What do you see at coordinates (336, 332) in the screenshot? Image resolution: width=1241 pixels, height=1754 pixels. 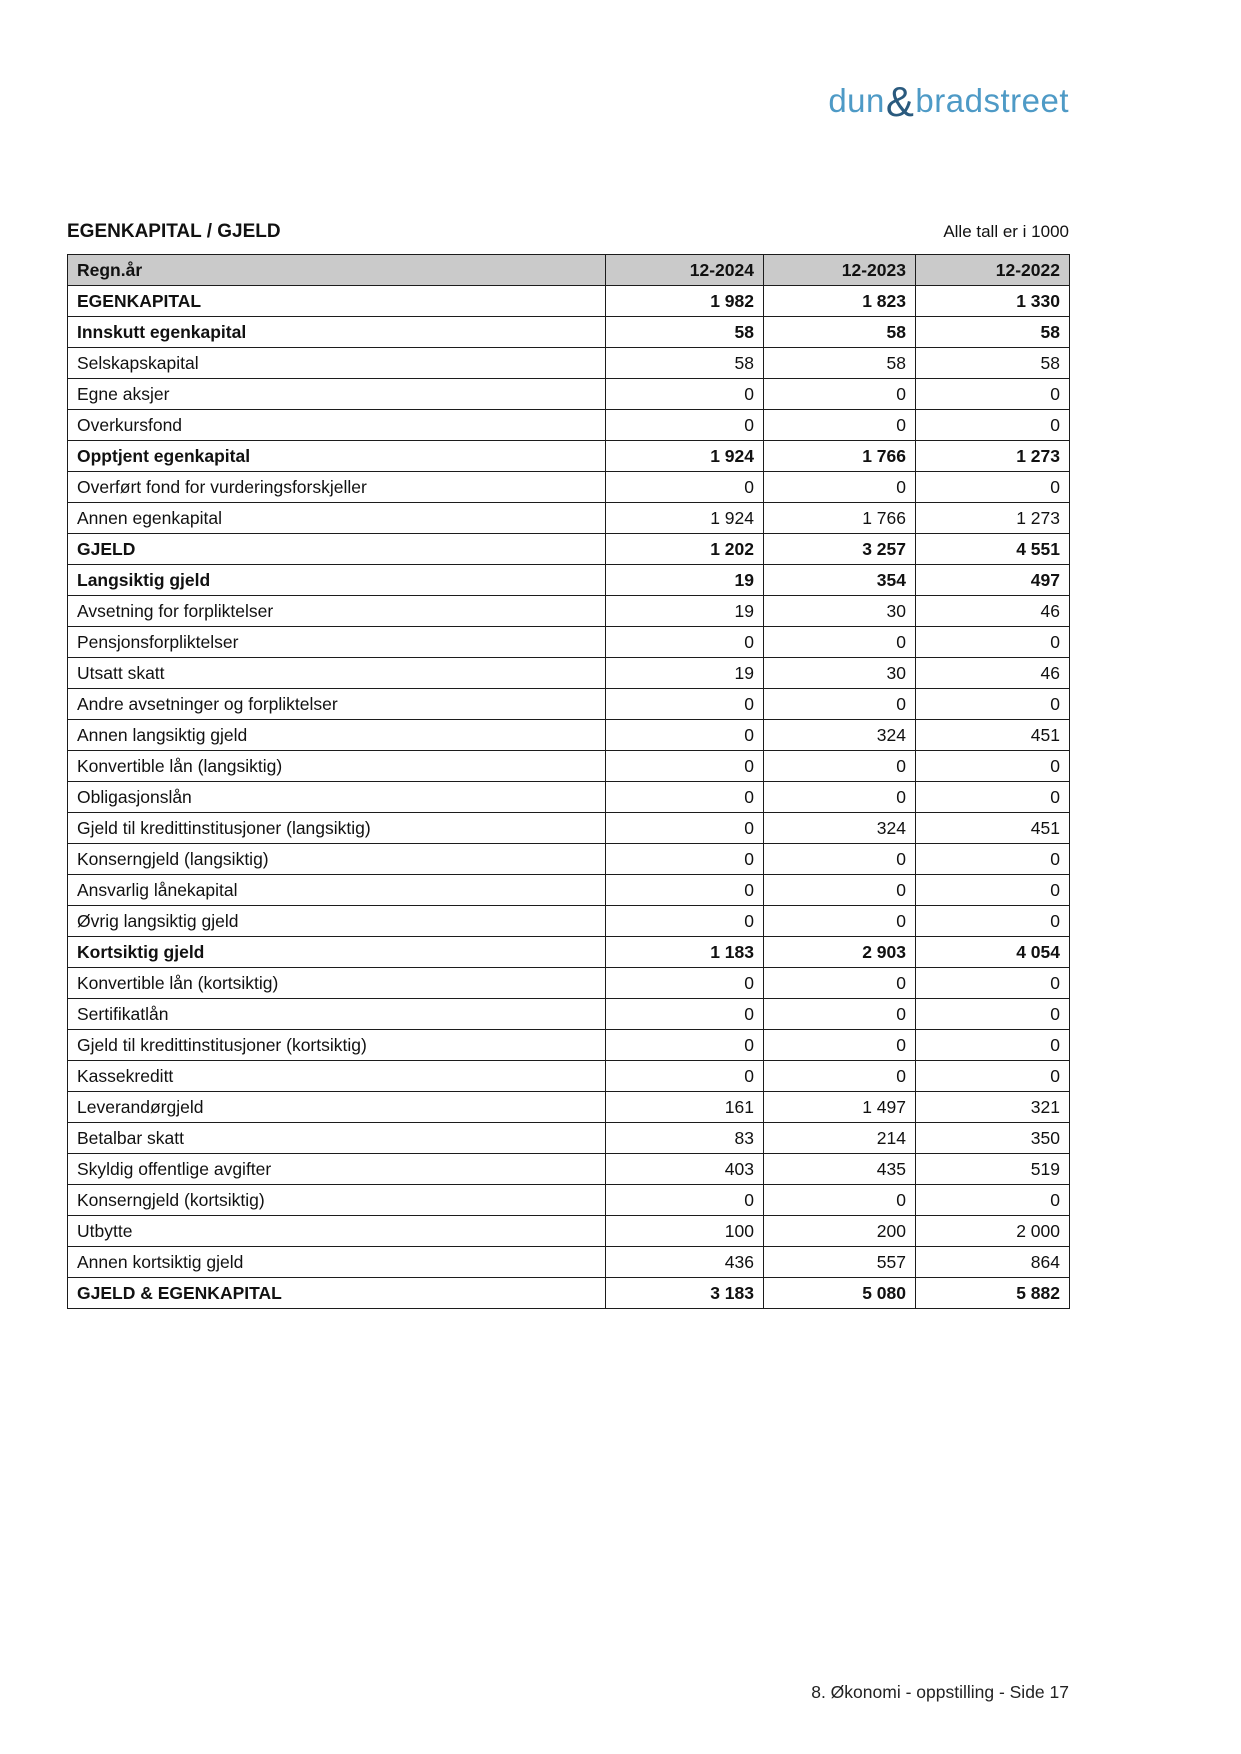 I see `row-label: Innskutt egenkapital` at bounding box center [336, 332].